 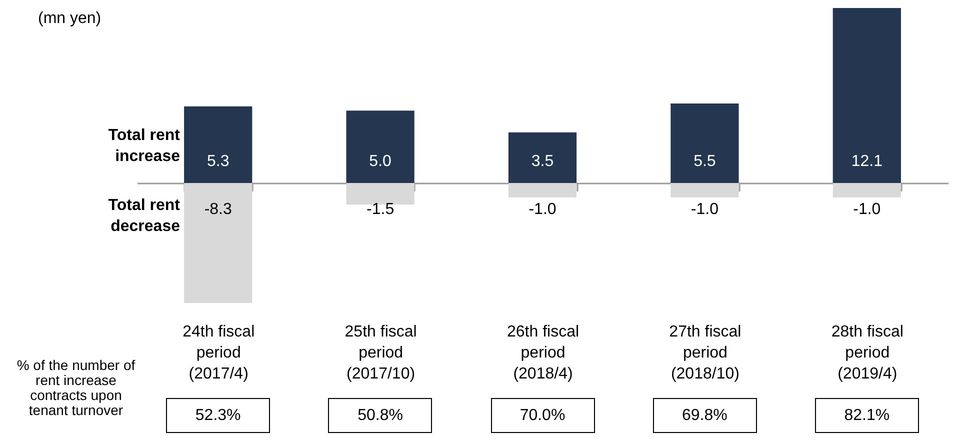 I want to click on data-label: -8.3, so click(x=218, y=209).